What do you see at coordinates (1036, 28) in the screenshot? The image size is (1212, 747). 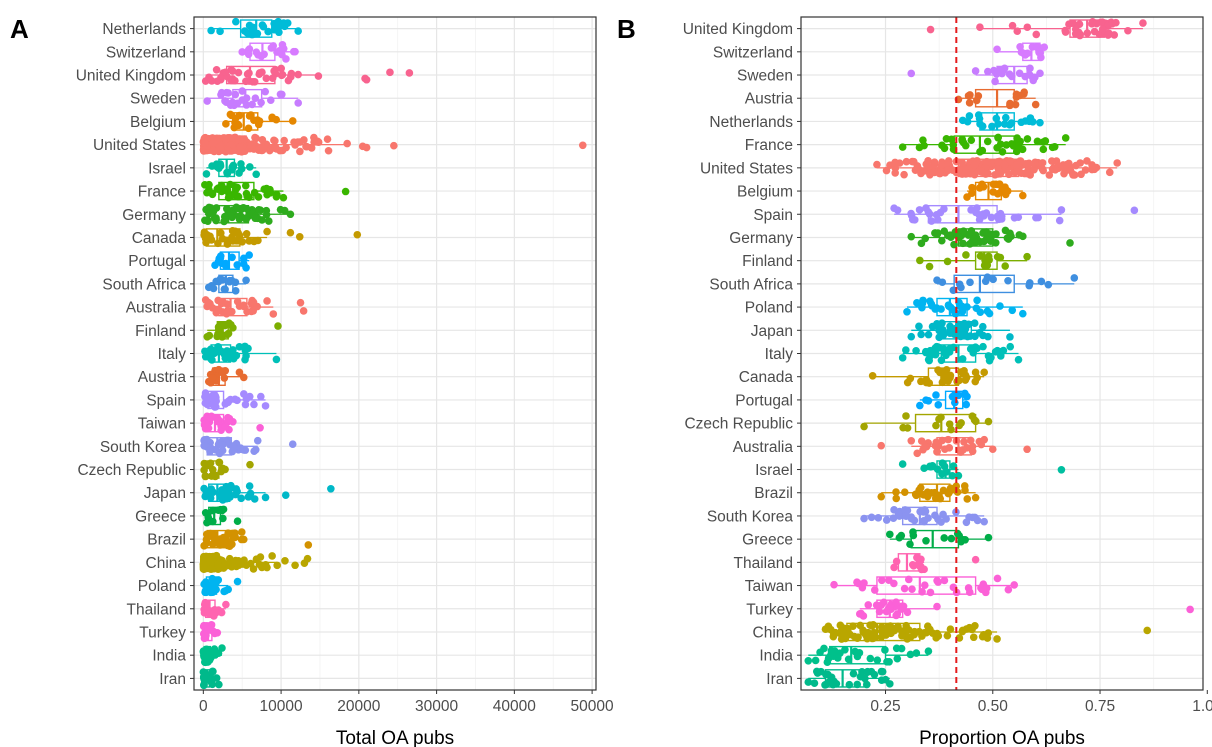 I see `country-united-kingdom-b` at bounding box center [1036, 28].